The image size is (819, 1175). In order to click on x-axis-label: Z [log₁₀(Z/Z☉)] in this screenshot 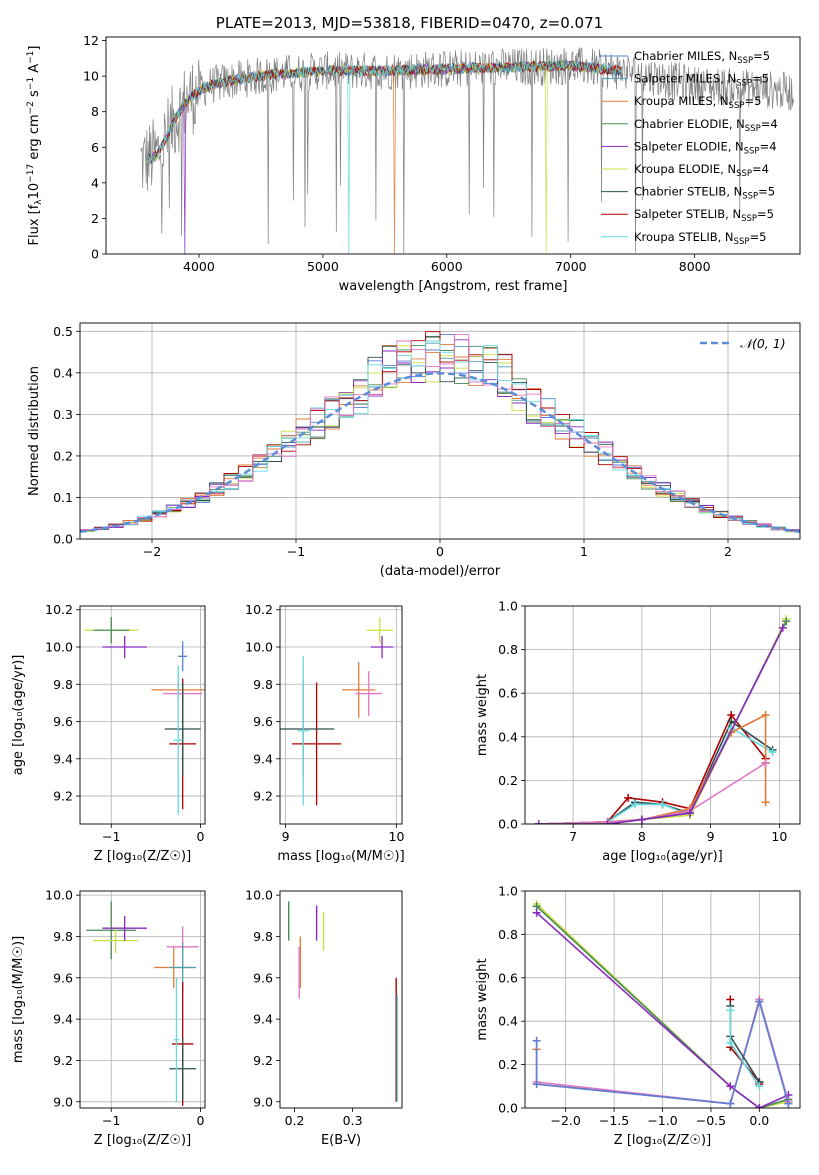, I will do `click(142, 856)`.